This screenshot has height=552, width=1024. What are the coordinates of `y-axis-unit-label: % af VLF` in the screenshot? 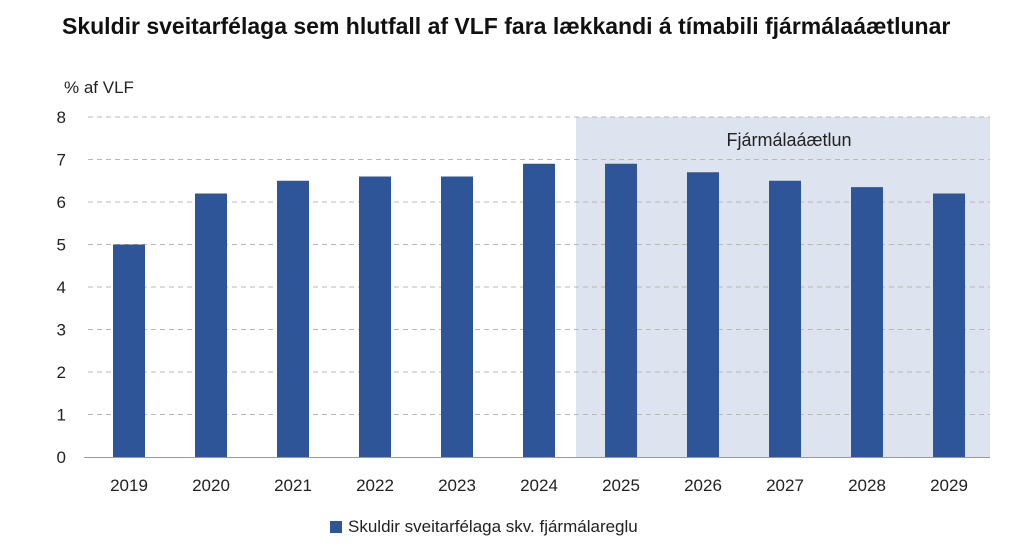 It's located at (99, 87).